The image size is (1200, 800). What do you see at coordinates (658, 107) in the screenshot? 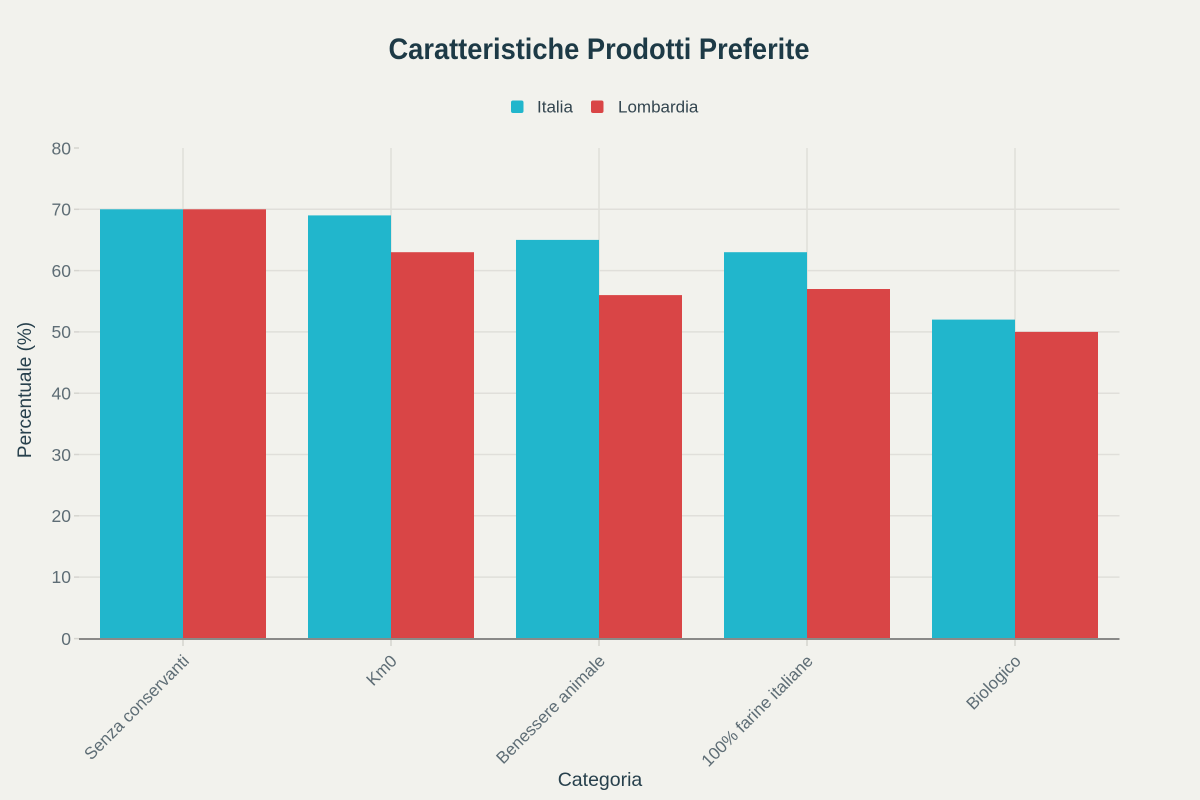
I see `svg-text: Lombardia` at bounding box center [658, 107].